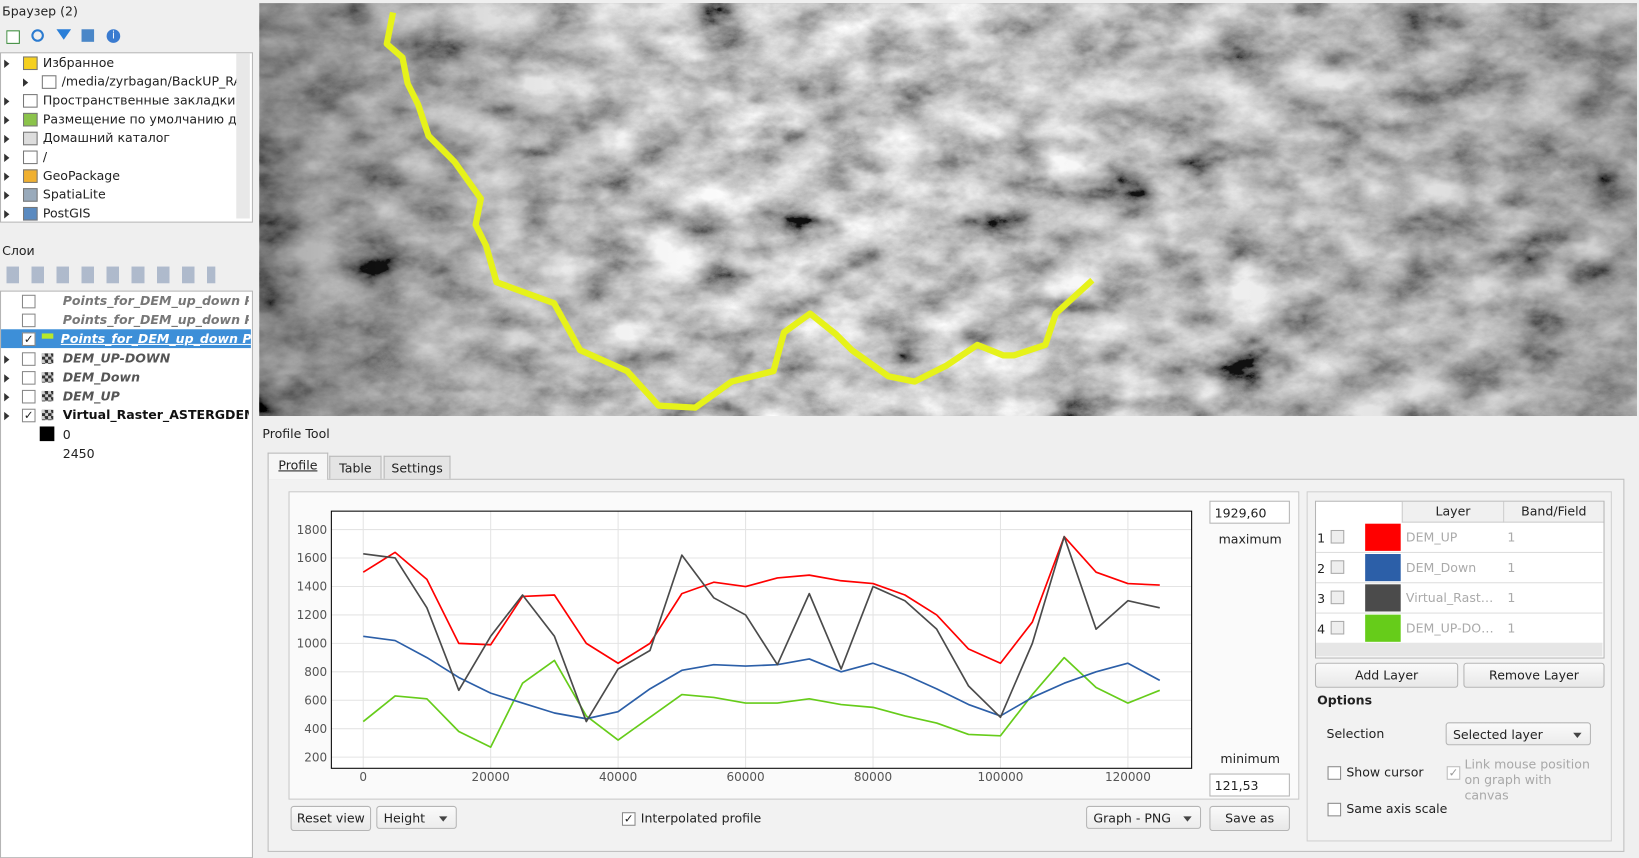 This screenshot has width=1639, height=858. I want to click on browser-item: GeoPackage, so click(81, 175).